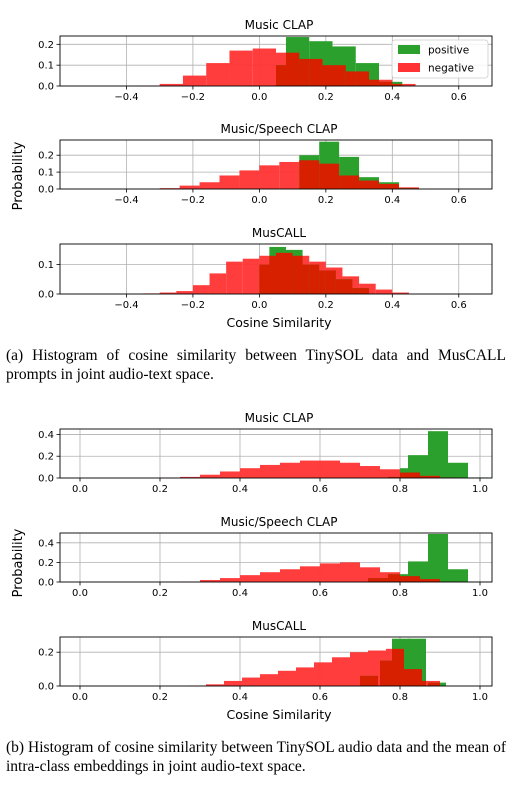 The width and height of the screenshot is (512, 794). I want to click on x-tick-label: −0.2, so click(193, 200).